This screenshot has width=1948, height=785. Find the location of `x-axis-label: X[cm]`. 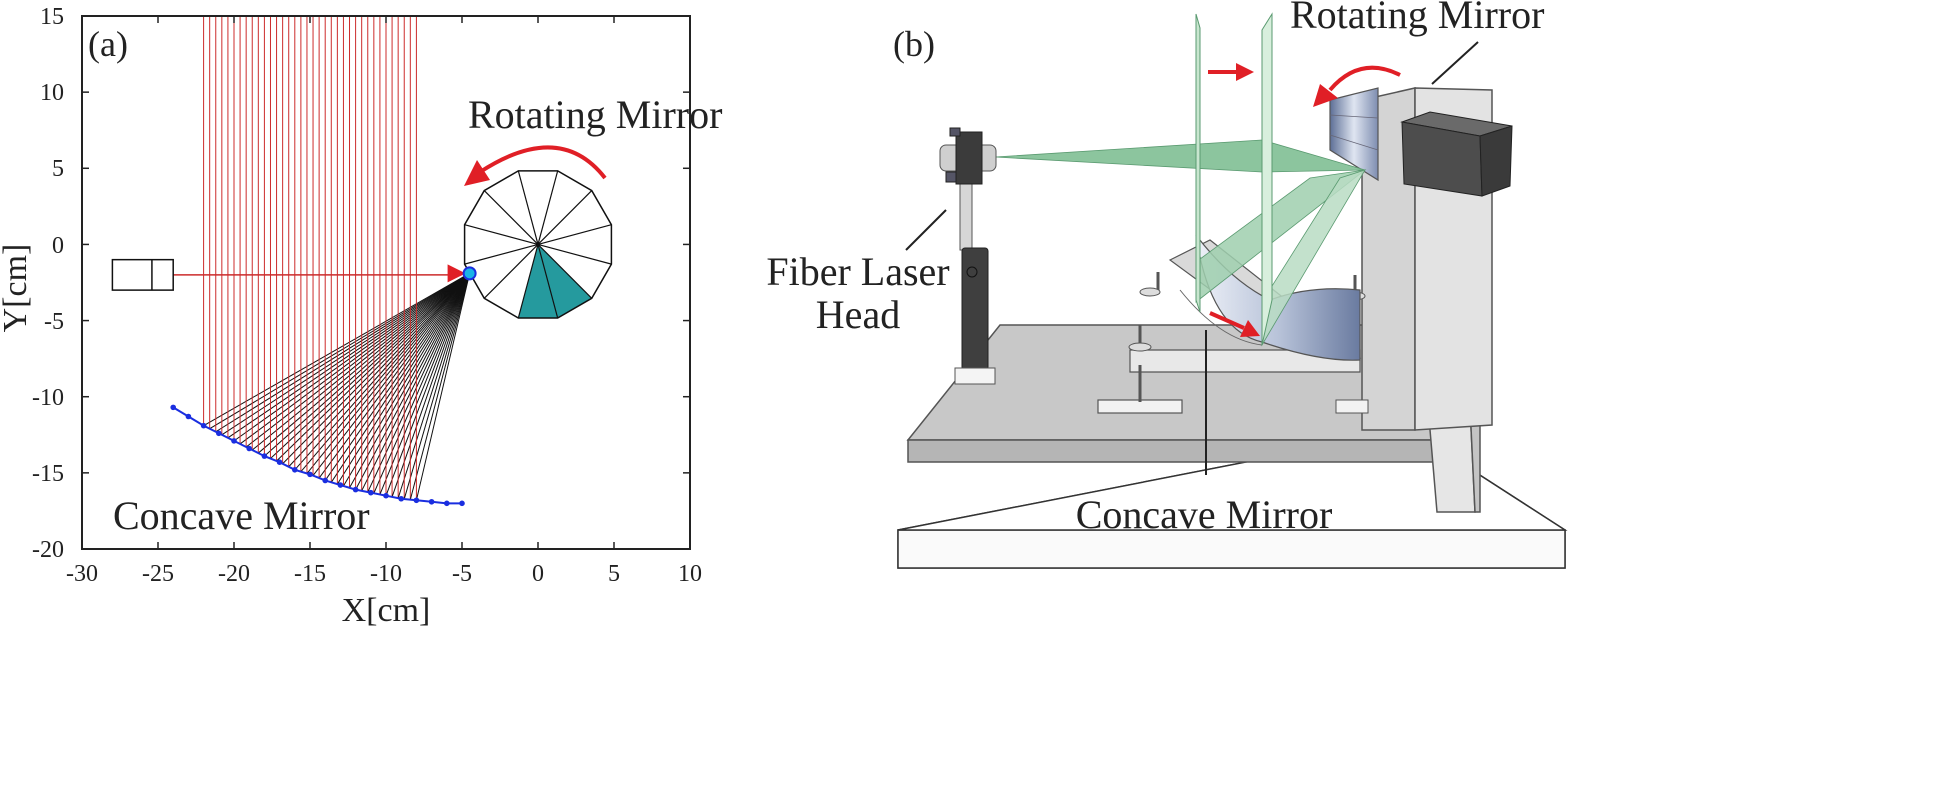

x-axis-label: X[cm] is located at coordinates (386, 610).